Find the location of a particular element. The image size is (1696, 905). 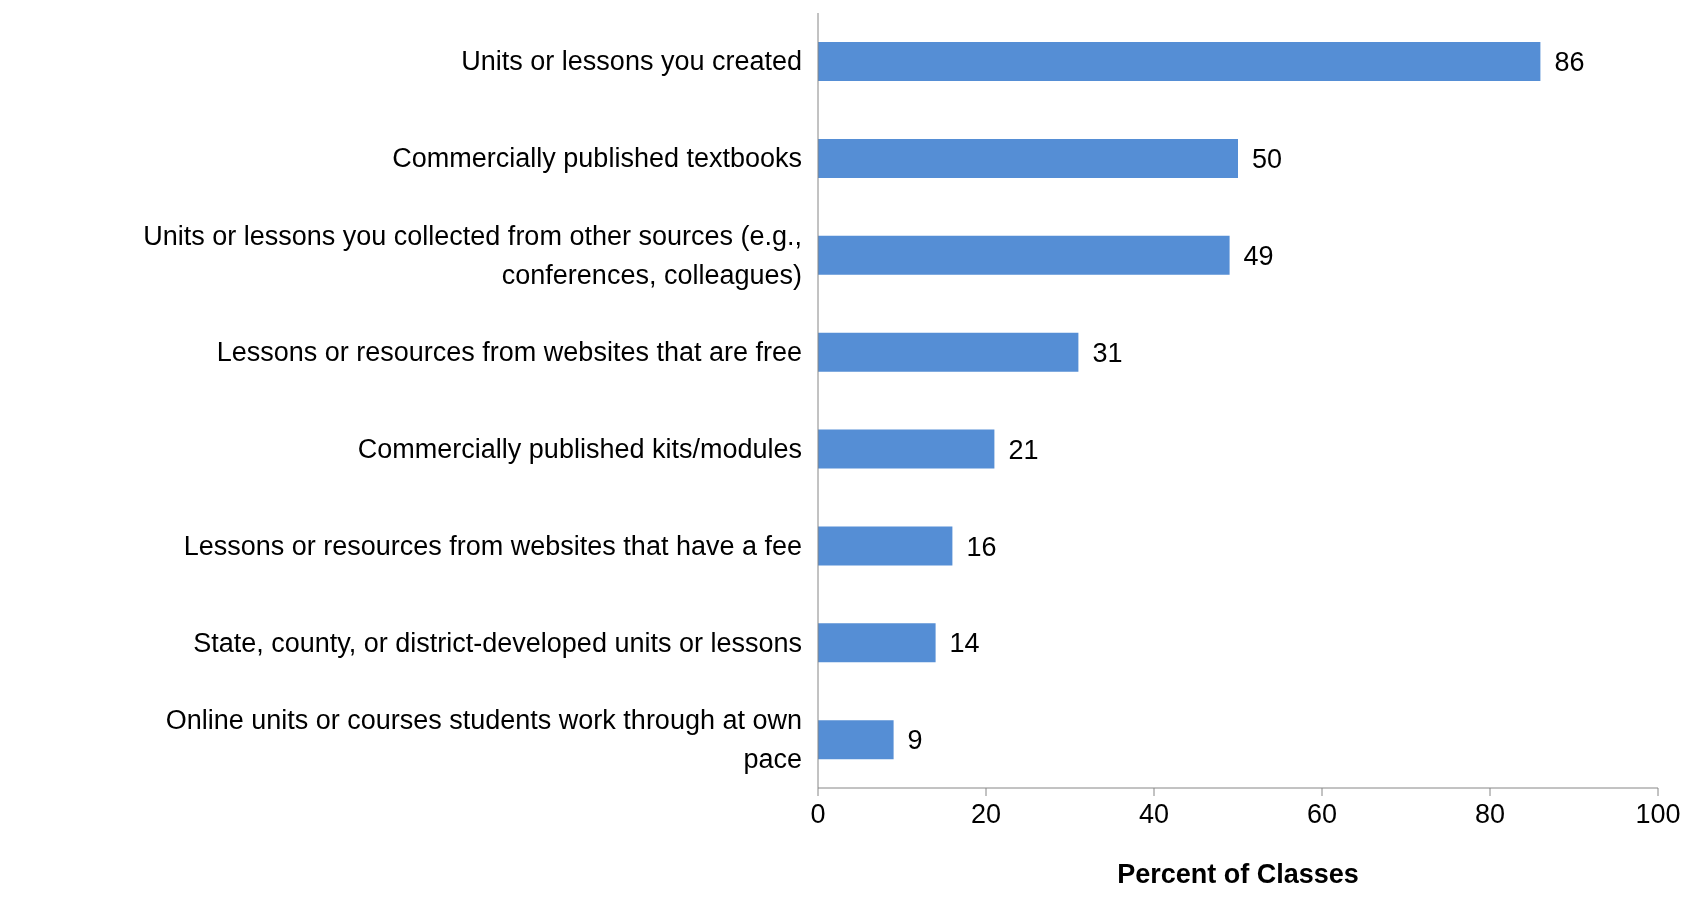

y-tick-label: Units or lessons you collected from other sources (e.g., conferences, colleagues) is located at coordinates (472, 255).